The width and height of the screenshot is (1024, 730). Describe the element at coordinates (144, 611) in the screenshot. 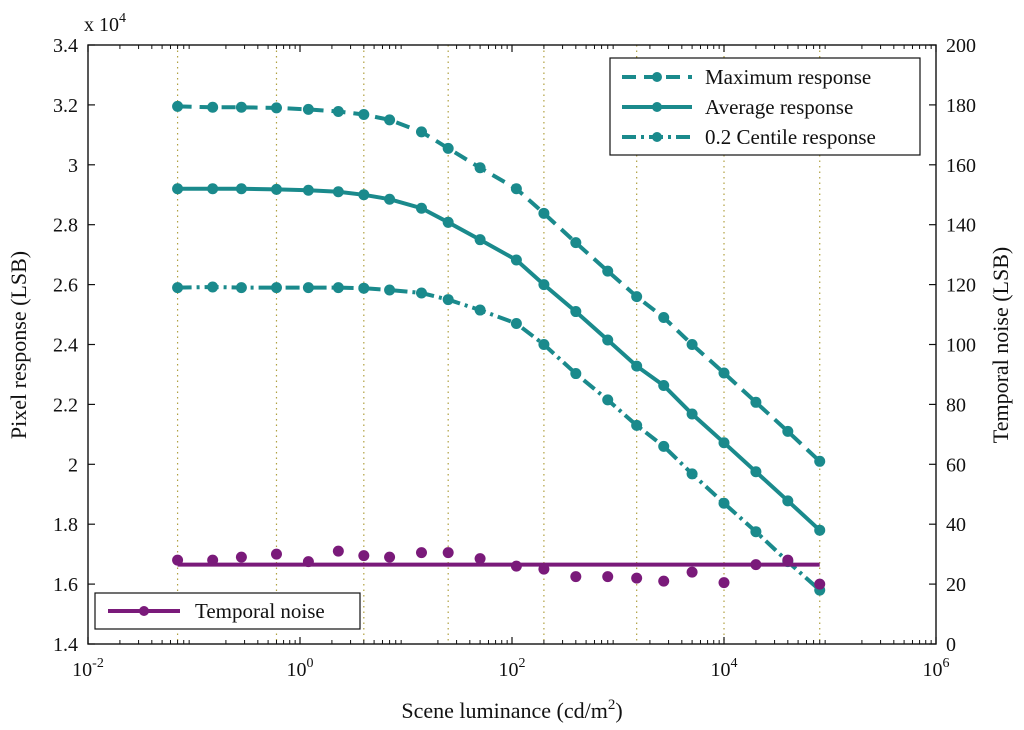

I see `legend-noise-marker` at that location.